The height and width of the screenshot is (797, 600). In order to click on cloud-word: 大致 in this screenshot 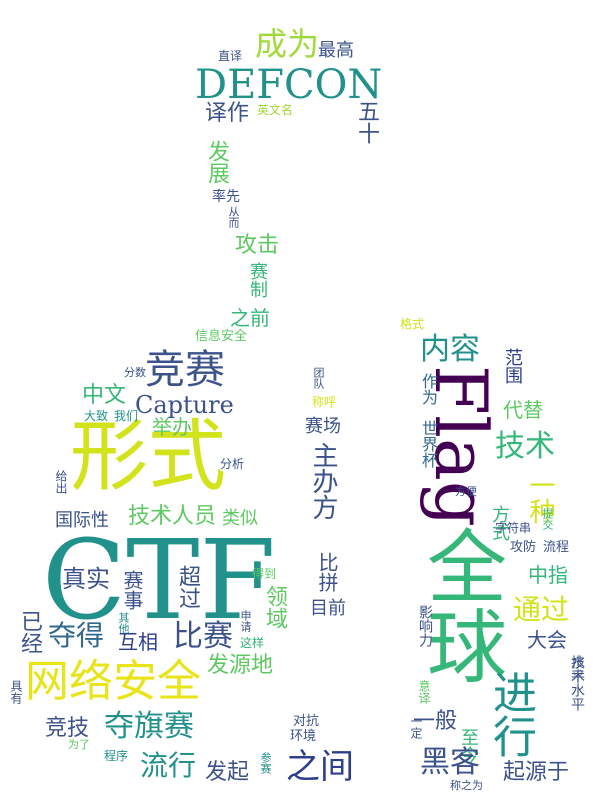, I will do `click(96, 416)`.